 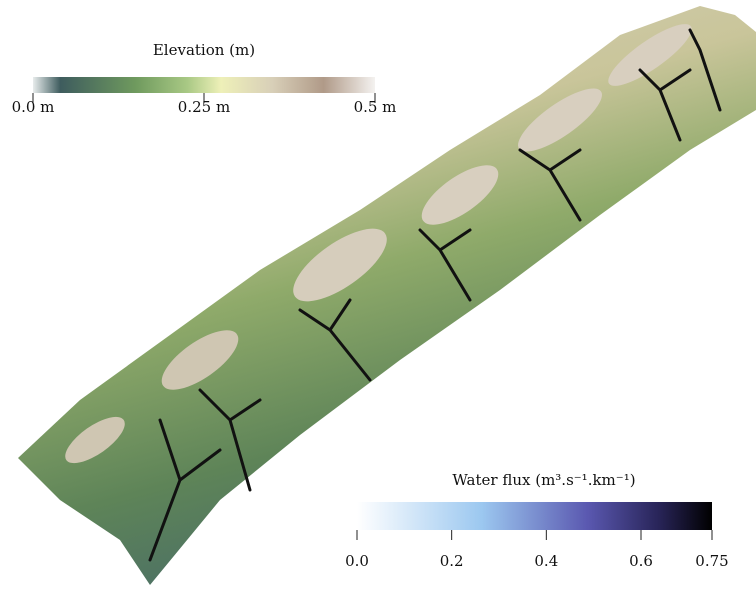 What do you see at coordinates (33, 107) in the screenshot?
I see `tick-label: 0.0 m` at bounding box center [33, 107].